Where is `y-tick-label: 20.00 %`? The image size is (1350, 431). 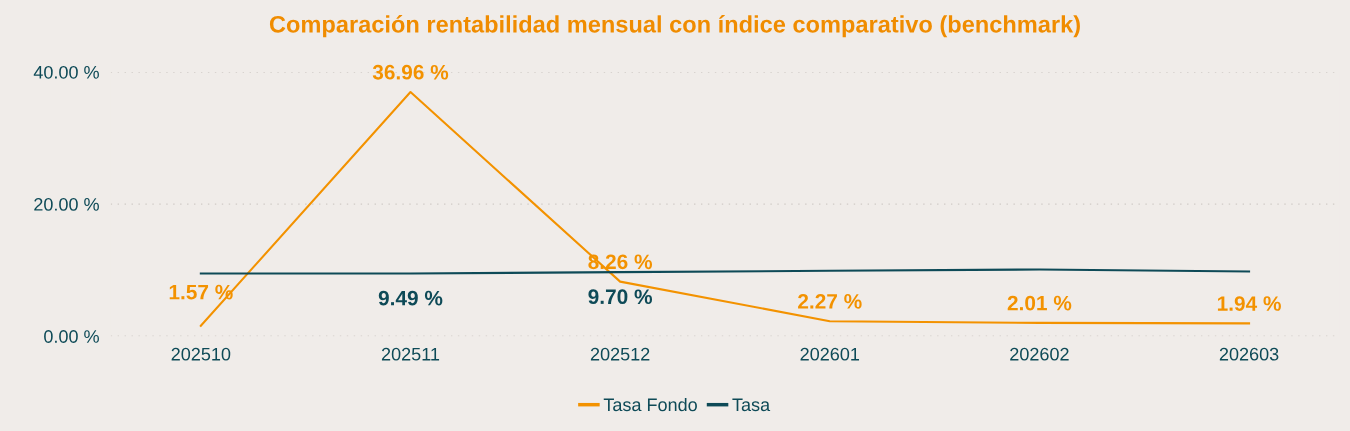 y-tick-label: 20.00 % is located at coordinates (66, 204).